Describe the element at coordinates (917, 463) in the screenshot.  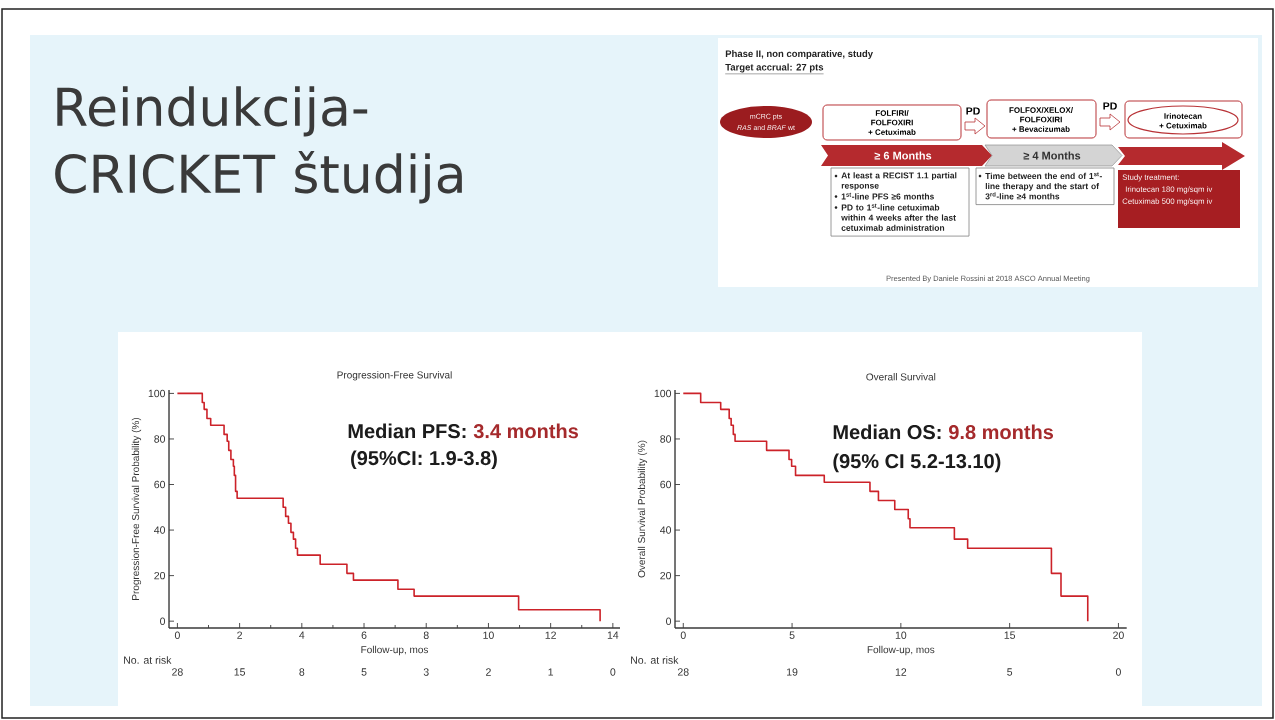
I see `annotation: (95% CI 5.2-13.10)` at that location.